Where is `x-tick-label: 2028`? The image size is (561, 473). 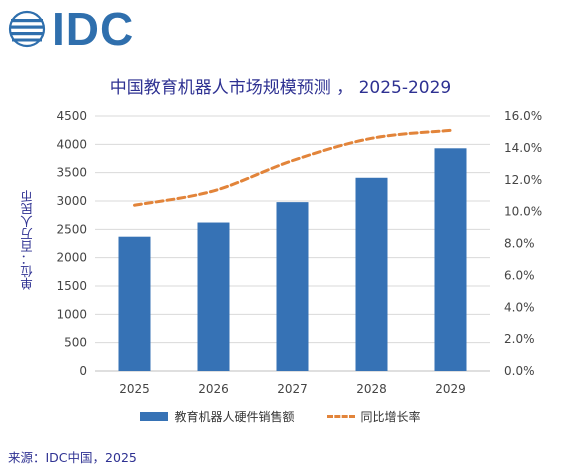 x-tick-label: 2028 is located at coordinates (371, 389).